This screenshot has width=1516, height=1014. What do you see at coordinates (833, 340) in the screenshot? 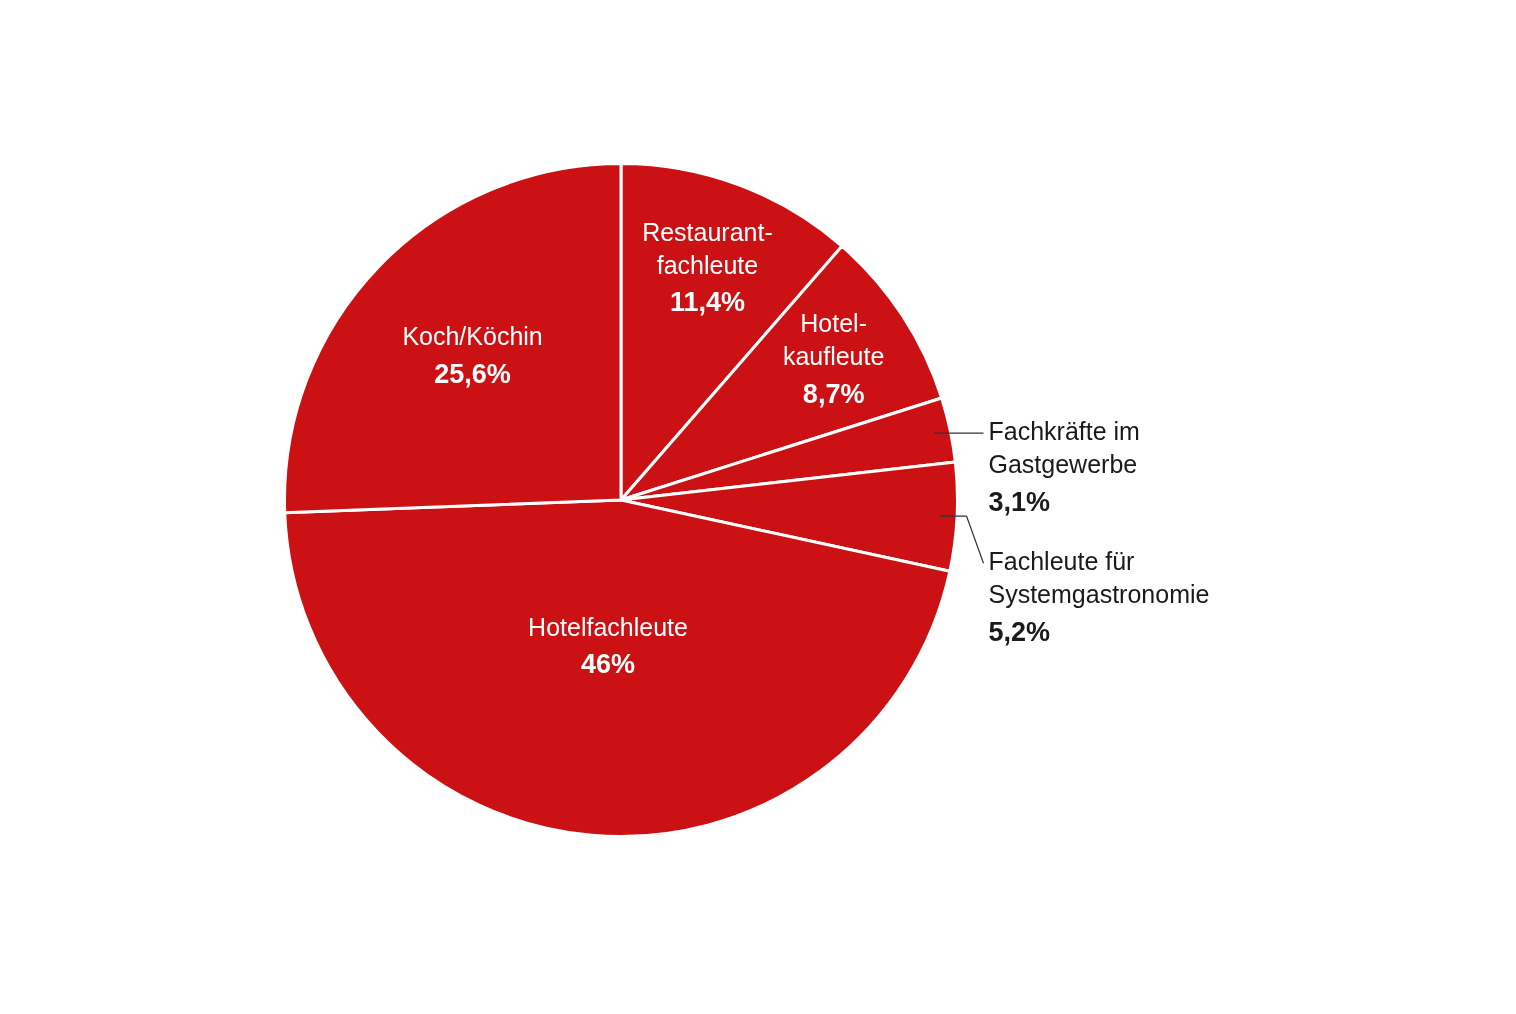
I see `slice-label: Hotel- kaufleute` at bounding box center [833, 340].